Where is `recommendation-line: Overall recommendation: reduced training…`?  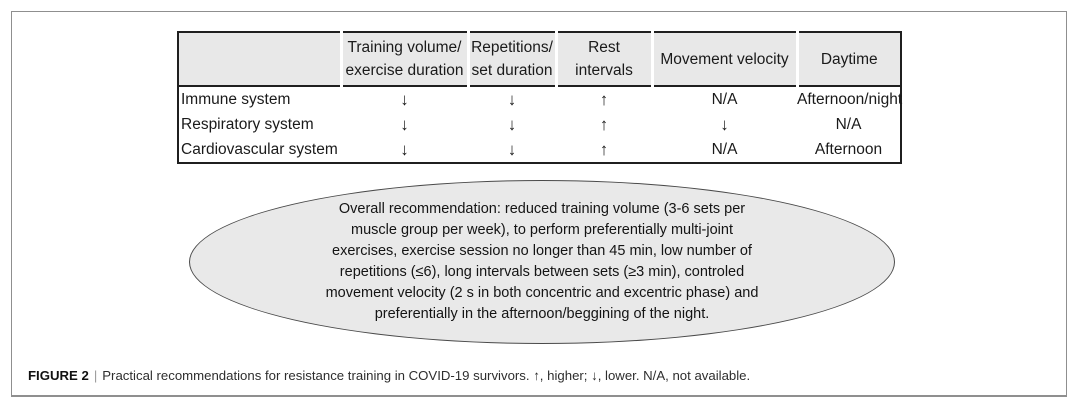
recommendation-line: Overall recommendation: reduced training… is located at coordinates (542, 209).